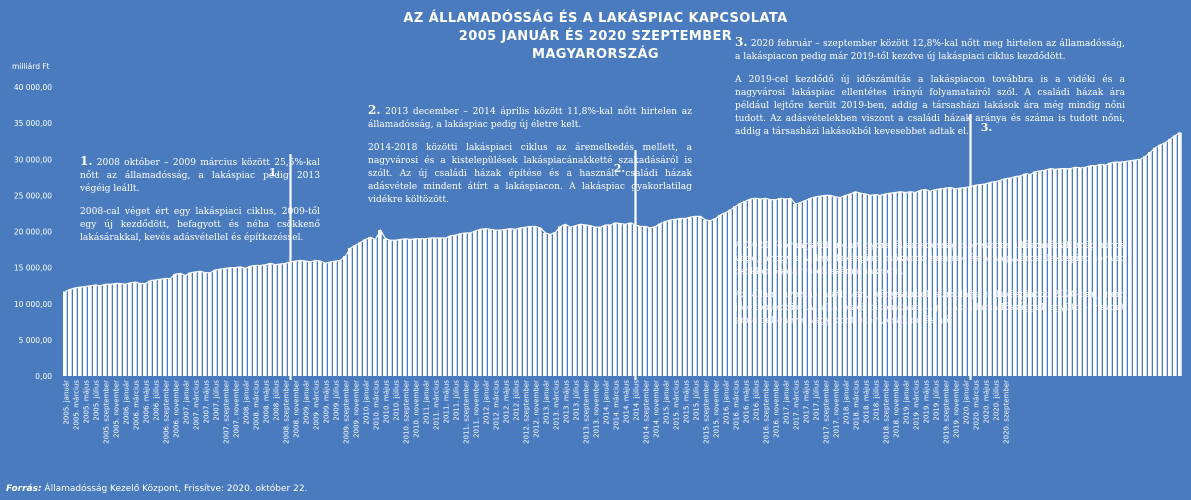 The height and width of the screenshot is (500, 1191). Describe the element at coordinates (417, 409) in the screenshot. I see `x-tick-label: 2010. november` at that location.